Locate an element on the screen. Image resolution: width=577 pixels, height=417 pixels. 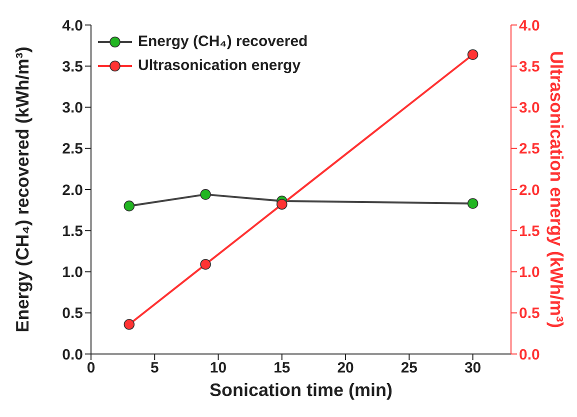
x-tick-label: 10 is located at coordinates (218, 368).